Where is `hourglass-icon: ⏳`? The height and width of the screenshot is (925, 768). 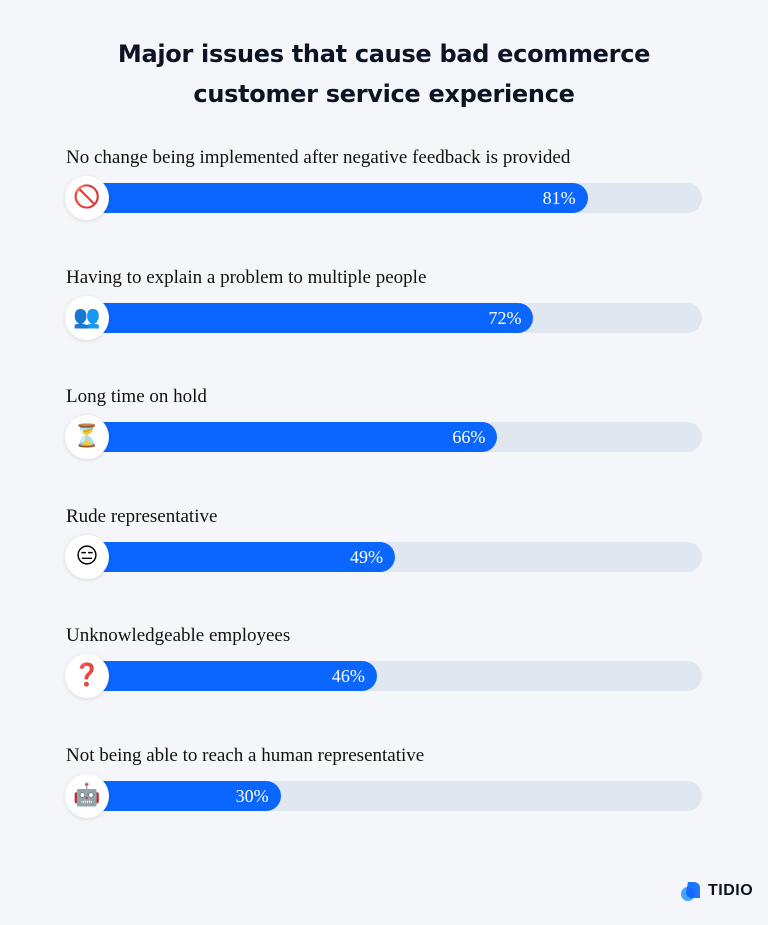
hourglass-icon: ⏳ is located at coordinates (87, 437).